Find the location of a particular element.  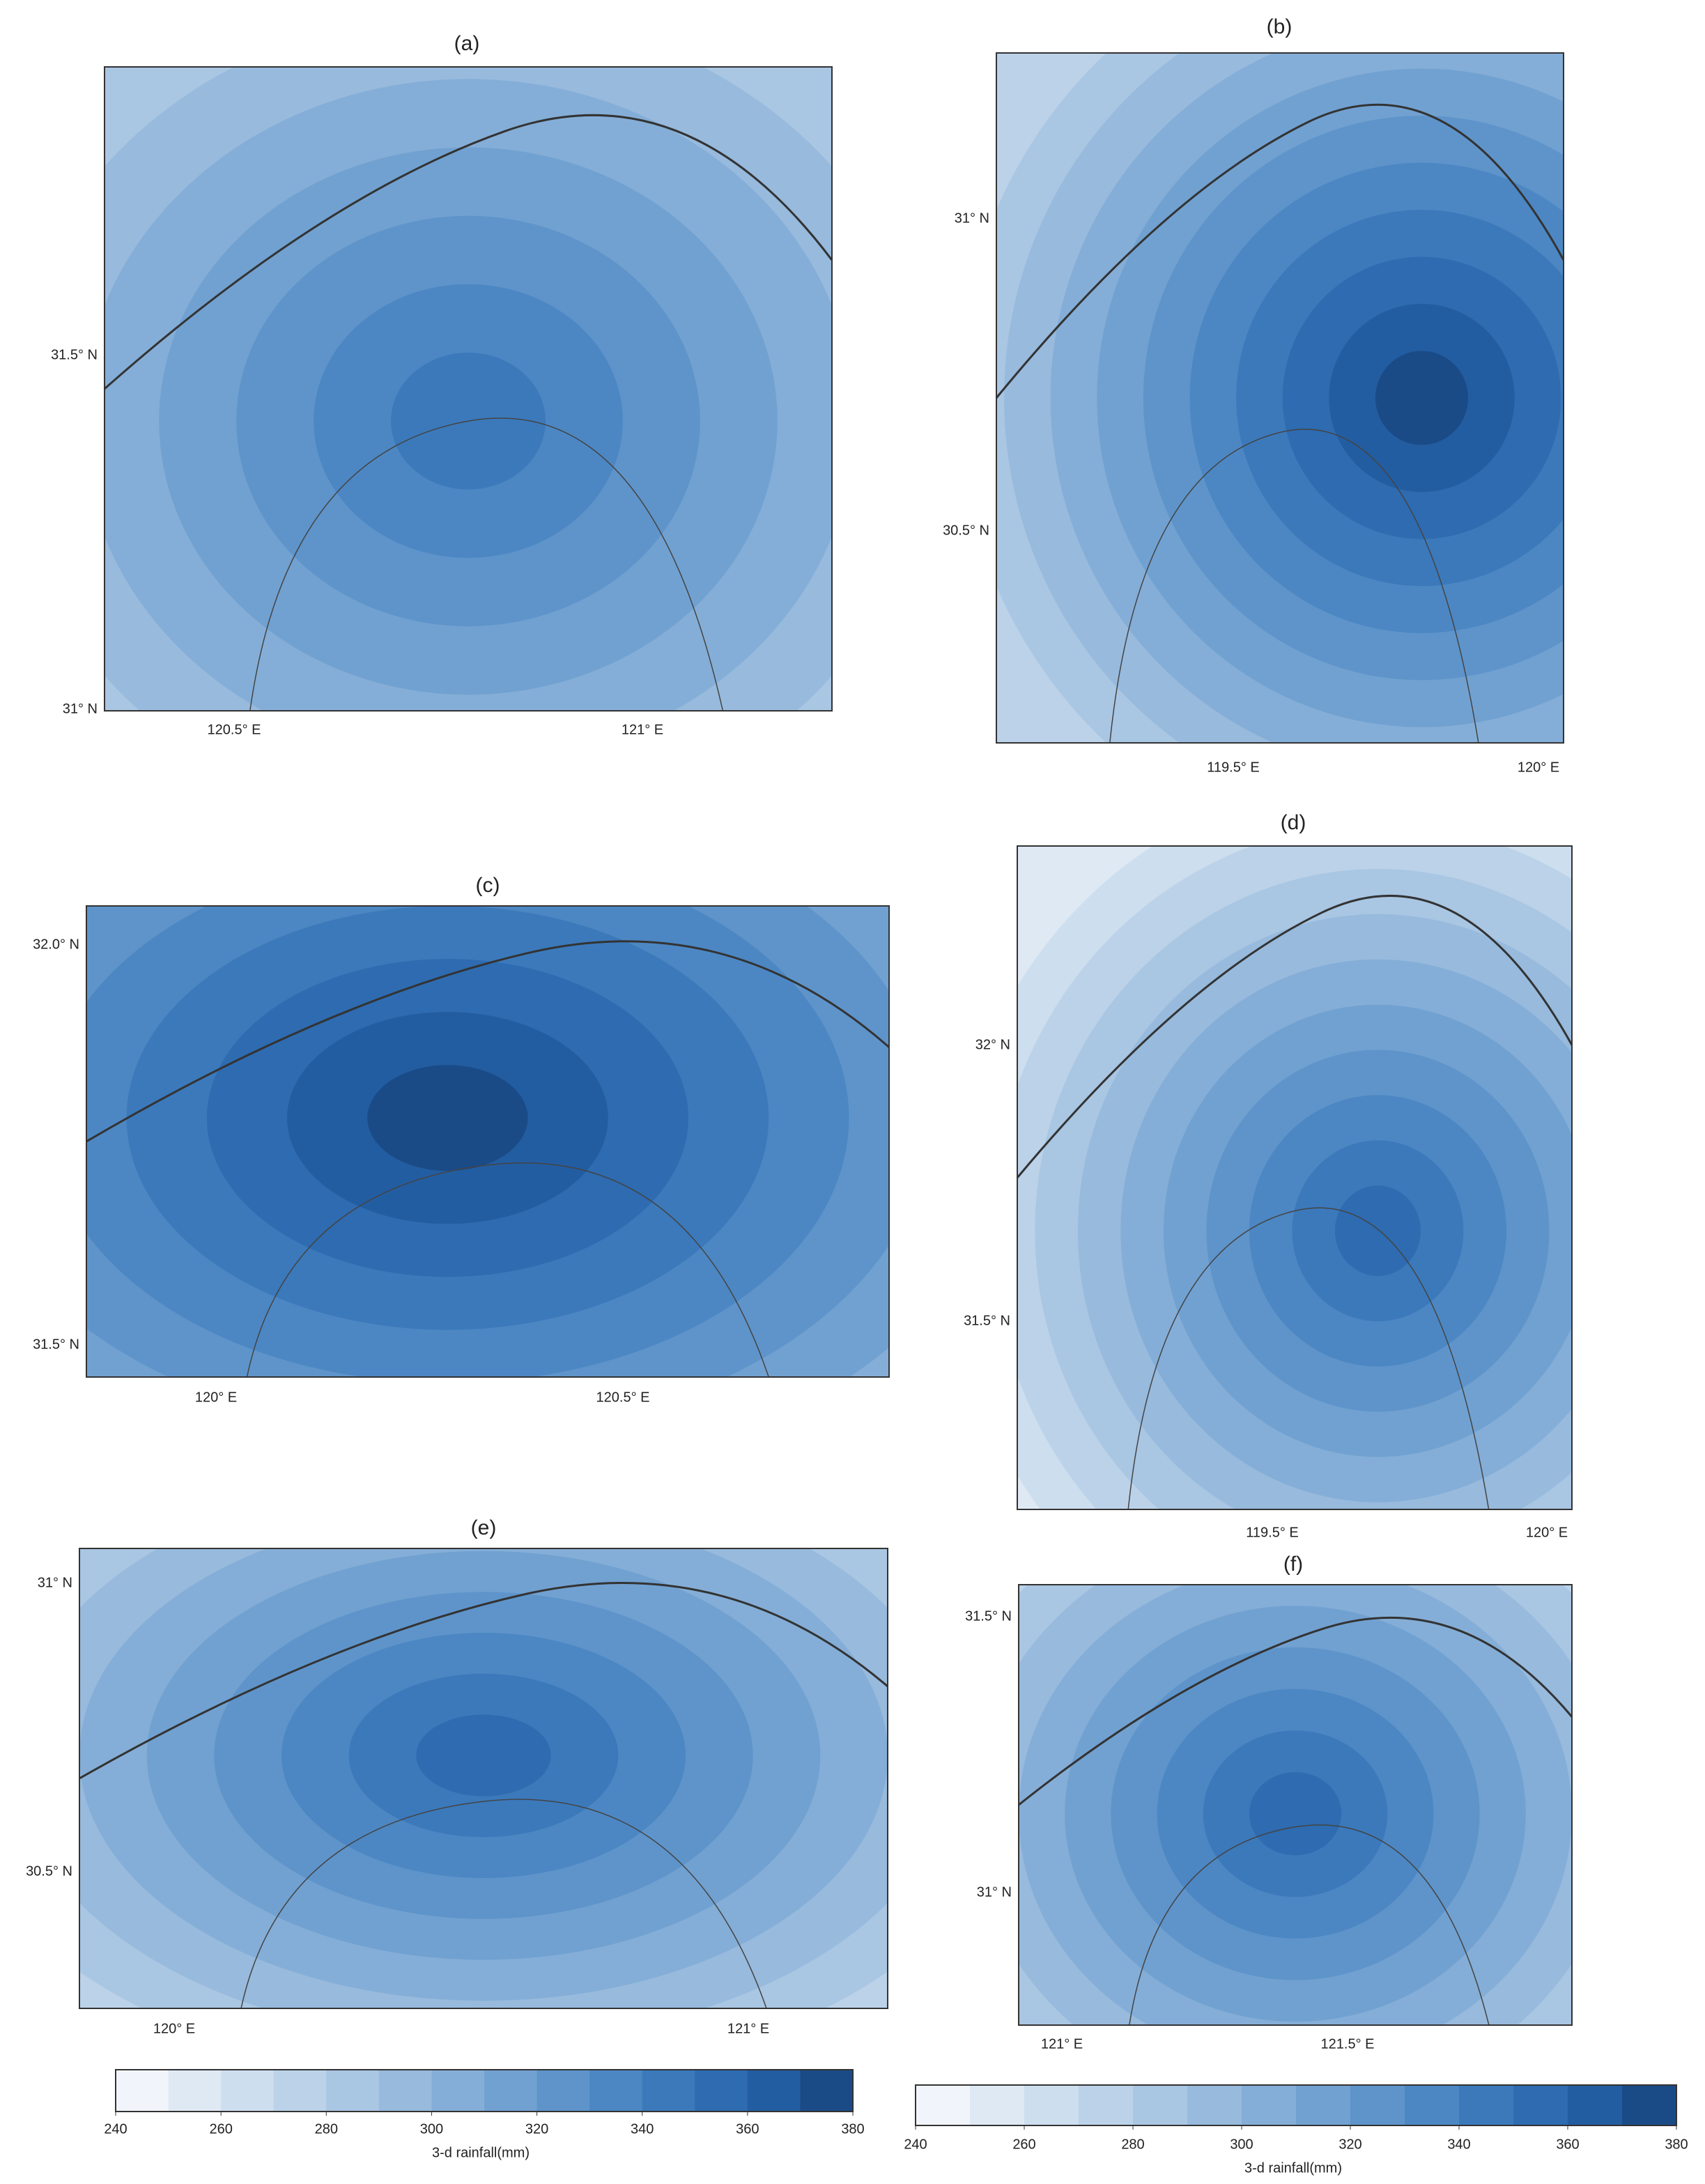

panel-label: (c) is located at coordinates (488, 885).